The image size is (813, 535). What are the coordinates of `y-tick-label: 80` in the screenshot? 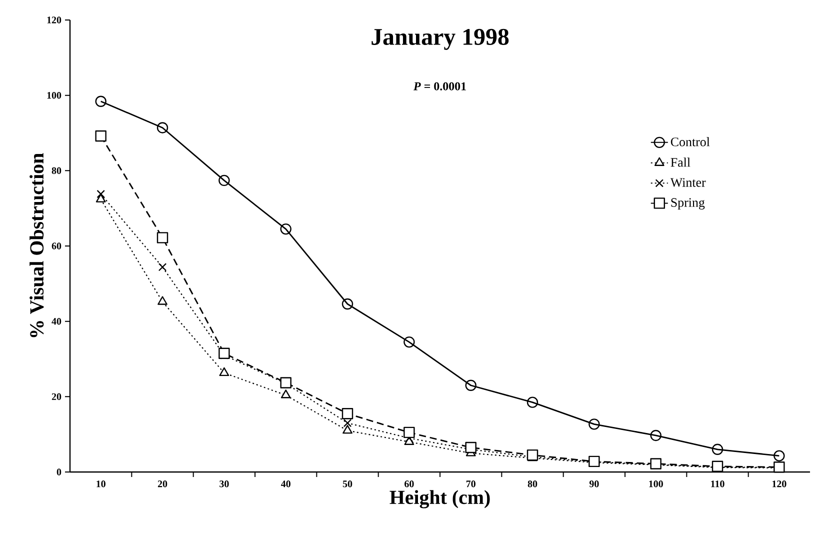 It's located at (57, 170).